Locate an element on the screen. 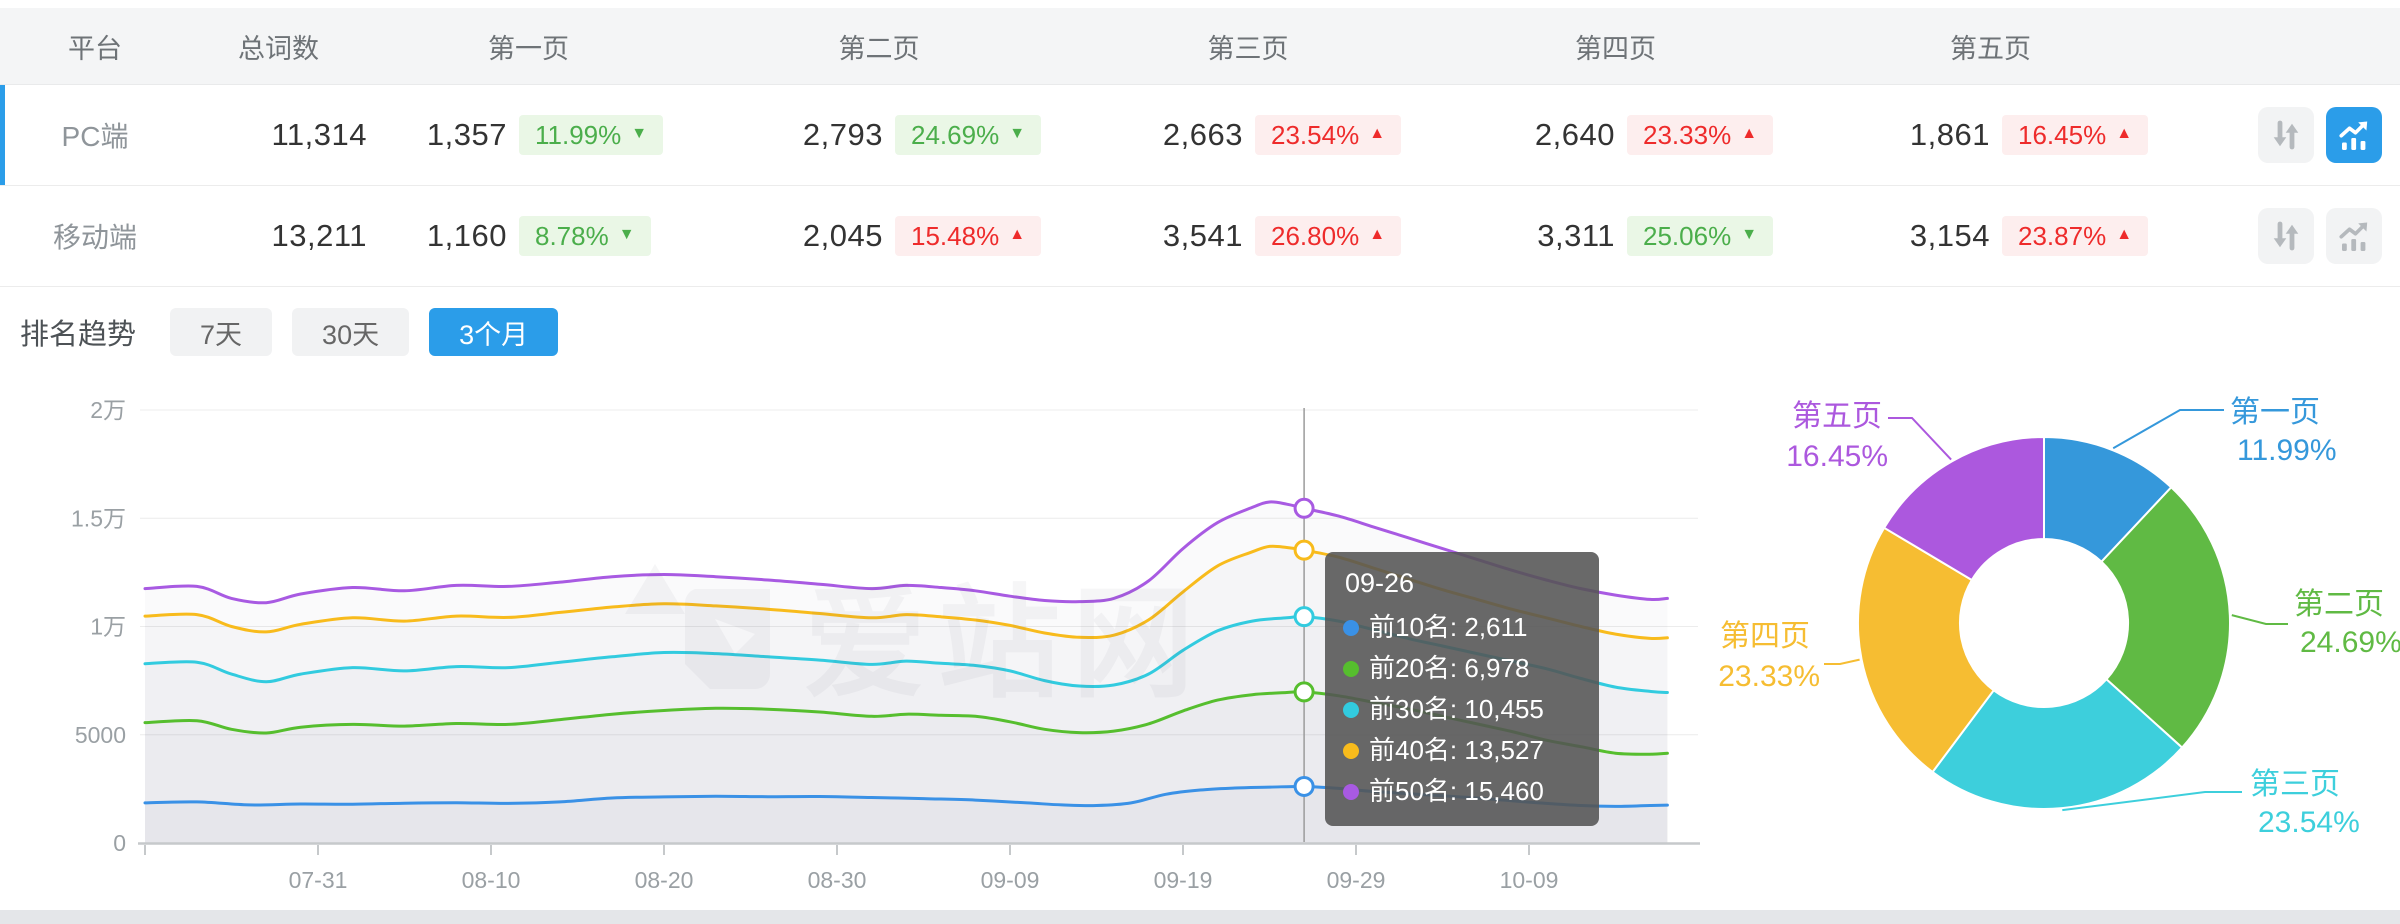 This screenshot has height=924, width=2400. x-axis-label: 09-19 is located at coordinates (1183, 880).